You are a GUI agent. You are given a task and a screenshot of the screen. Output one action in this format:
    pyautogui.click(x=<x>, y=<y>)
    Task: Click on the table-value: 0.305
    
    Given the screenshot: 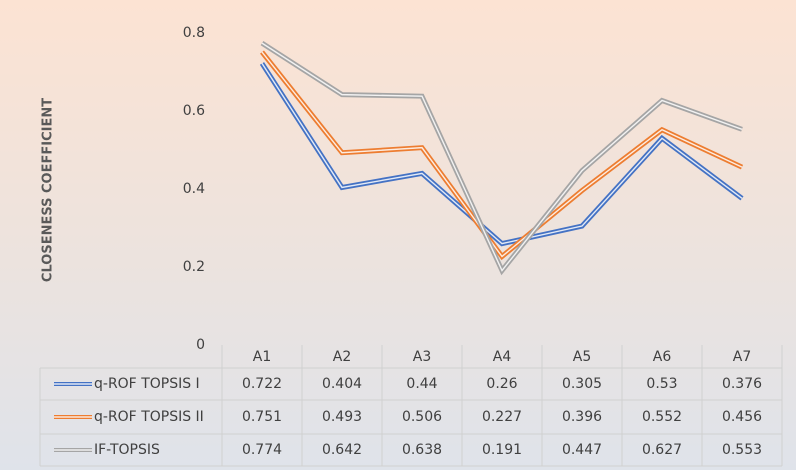 What is the action you would take?
    pyautogui.click(x=582, y=384)
    